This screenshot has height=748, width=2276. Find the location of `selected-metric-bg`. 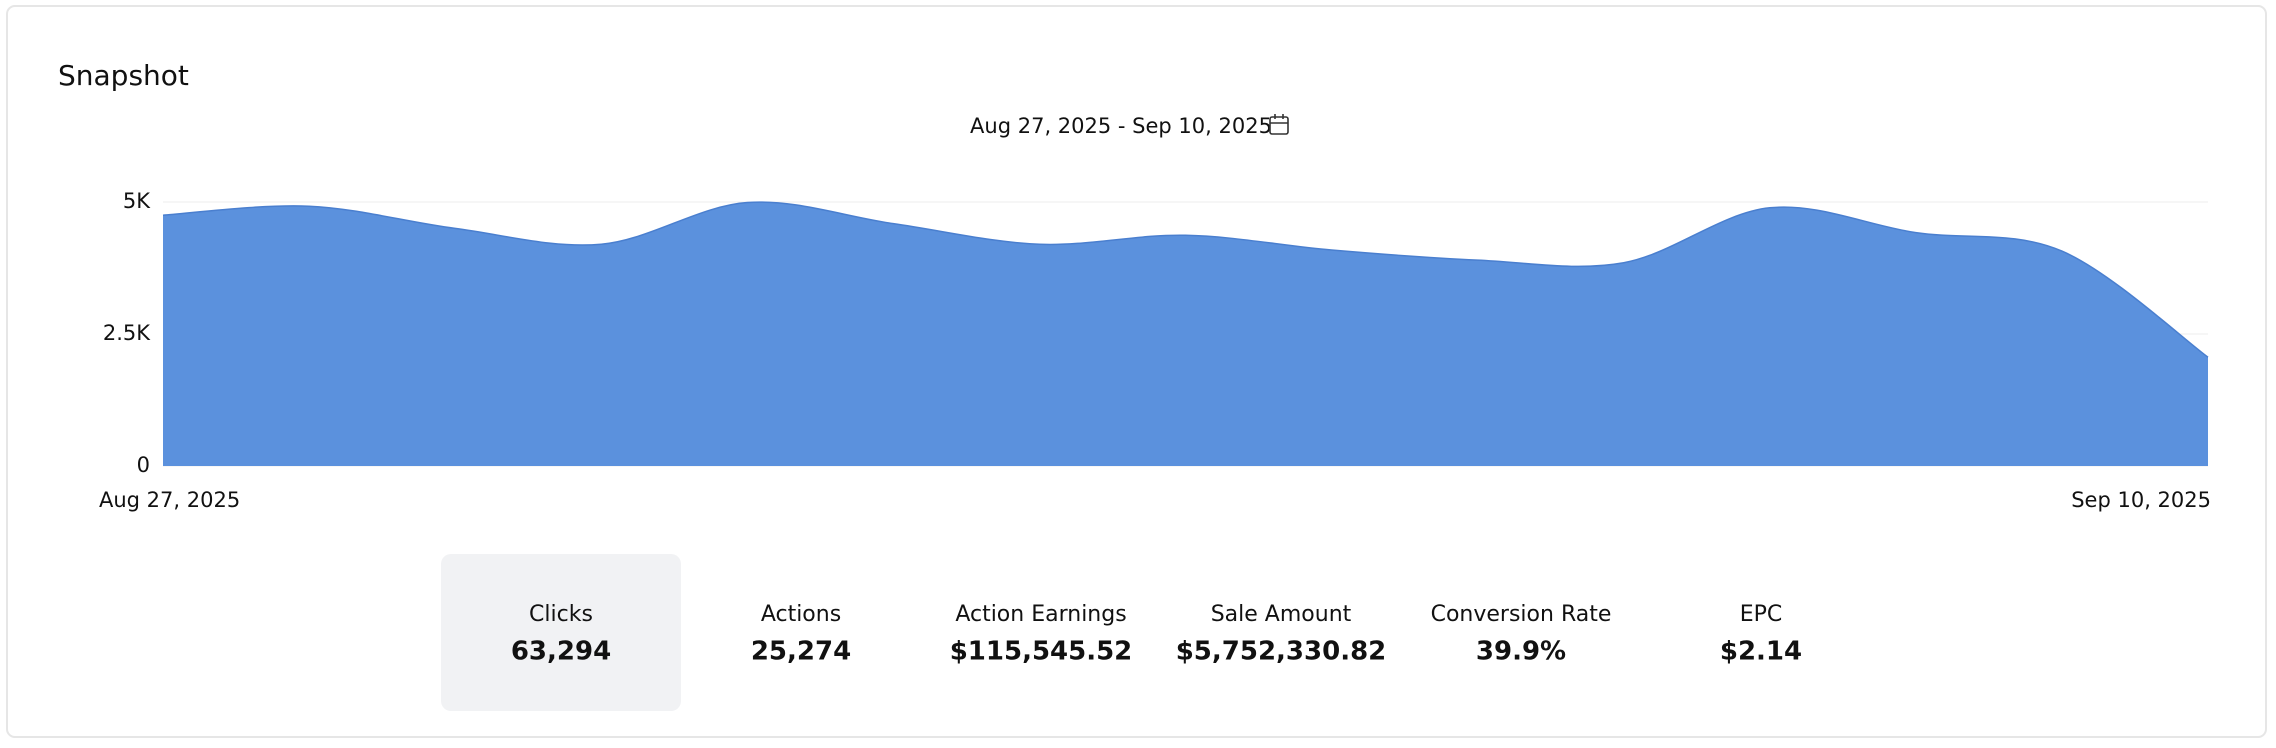

selected-metric-bg is located at coordinates (561, 632).